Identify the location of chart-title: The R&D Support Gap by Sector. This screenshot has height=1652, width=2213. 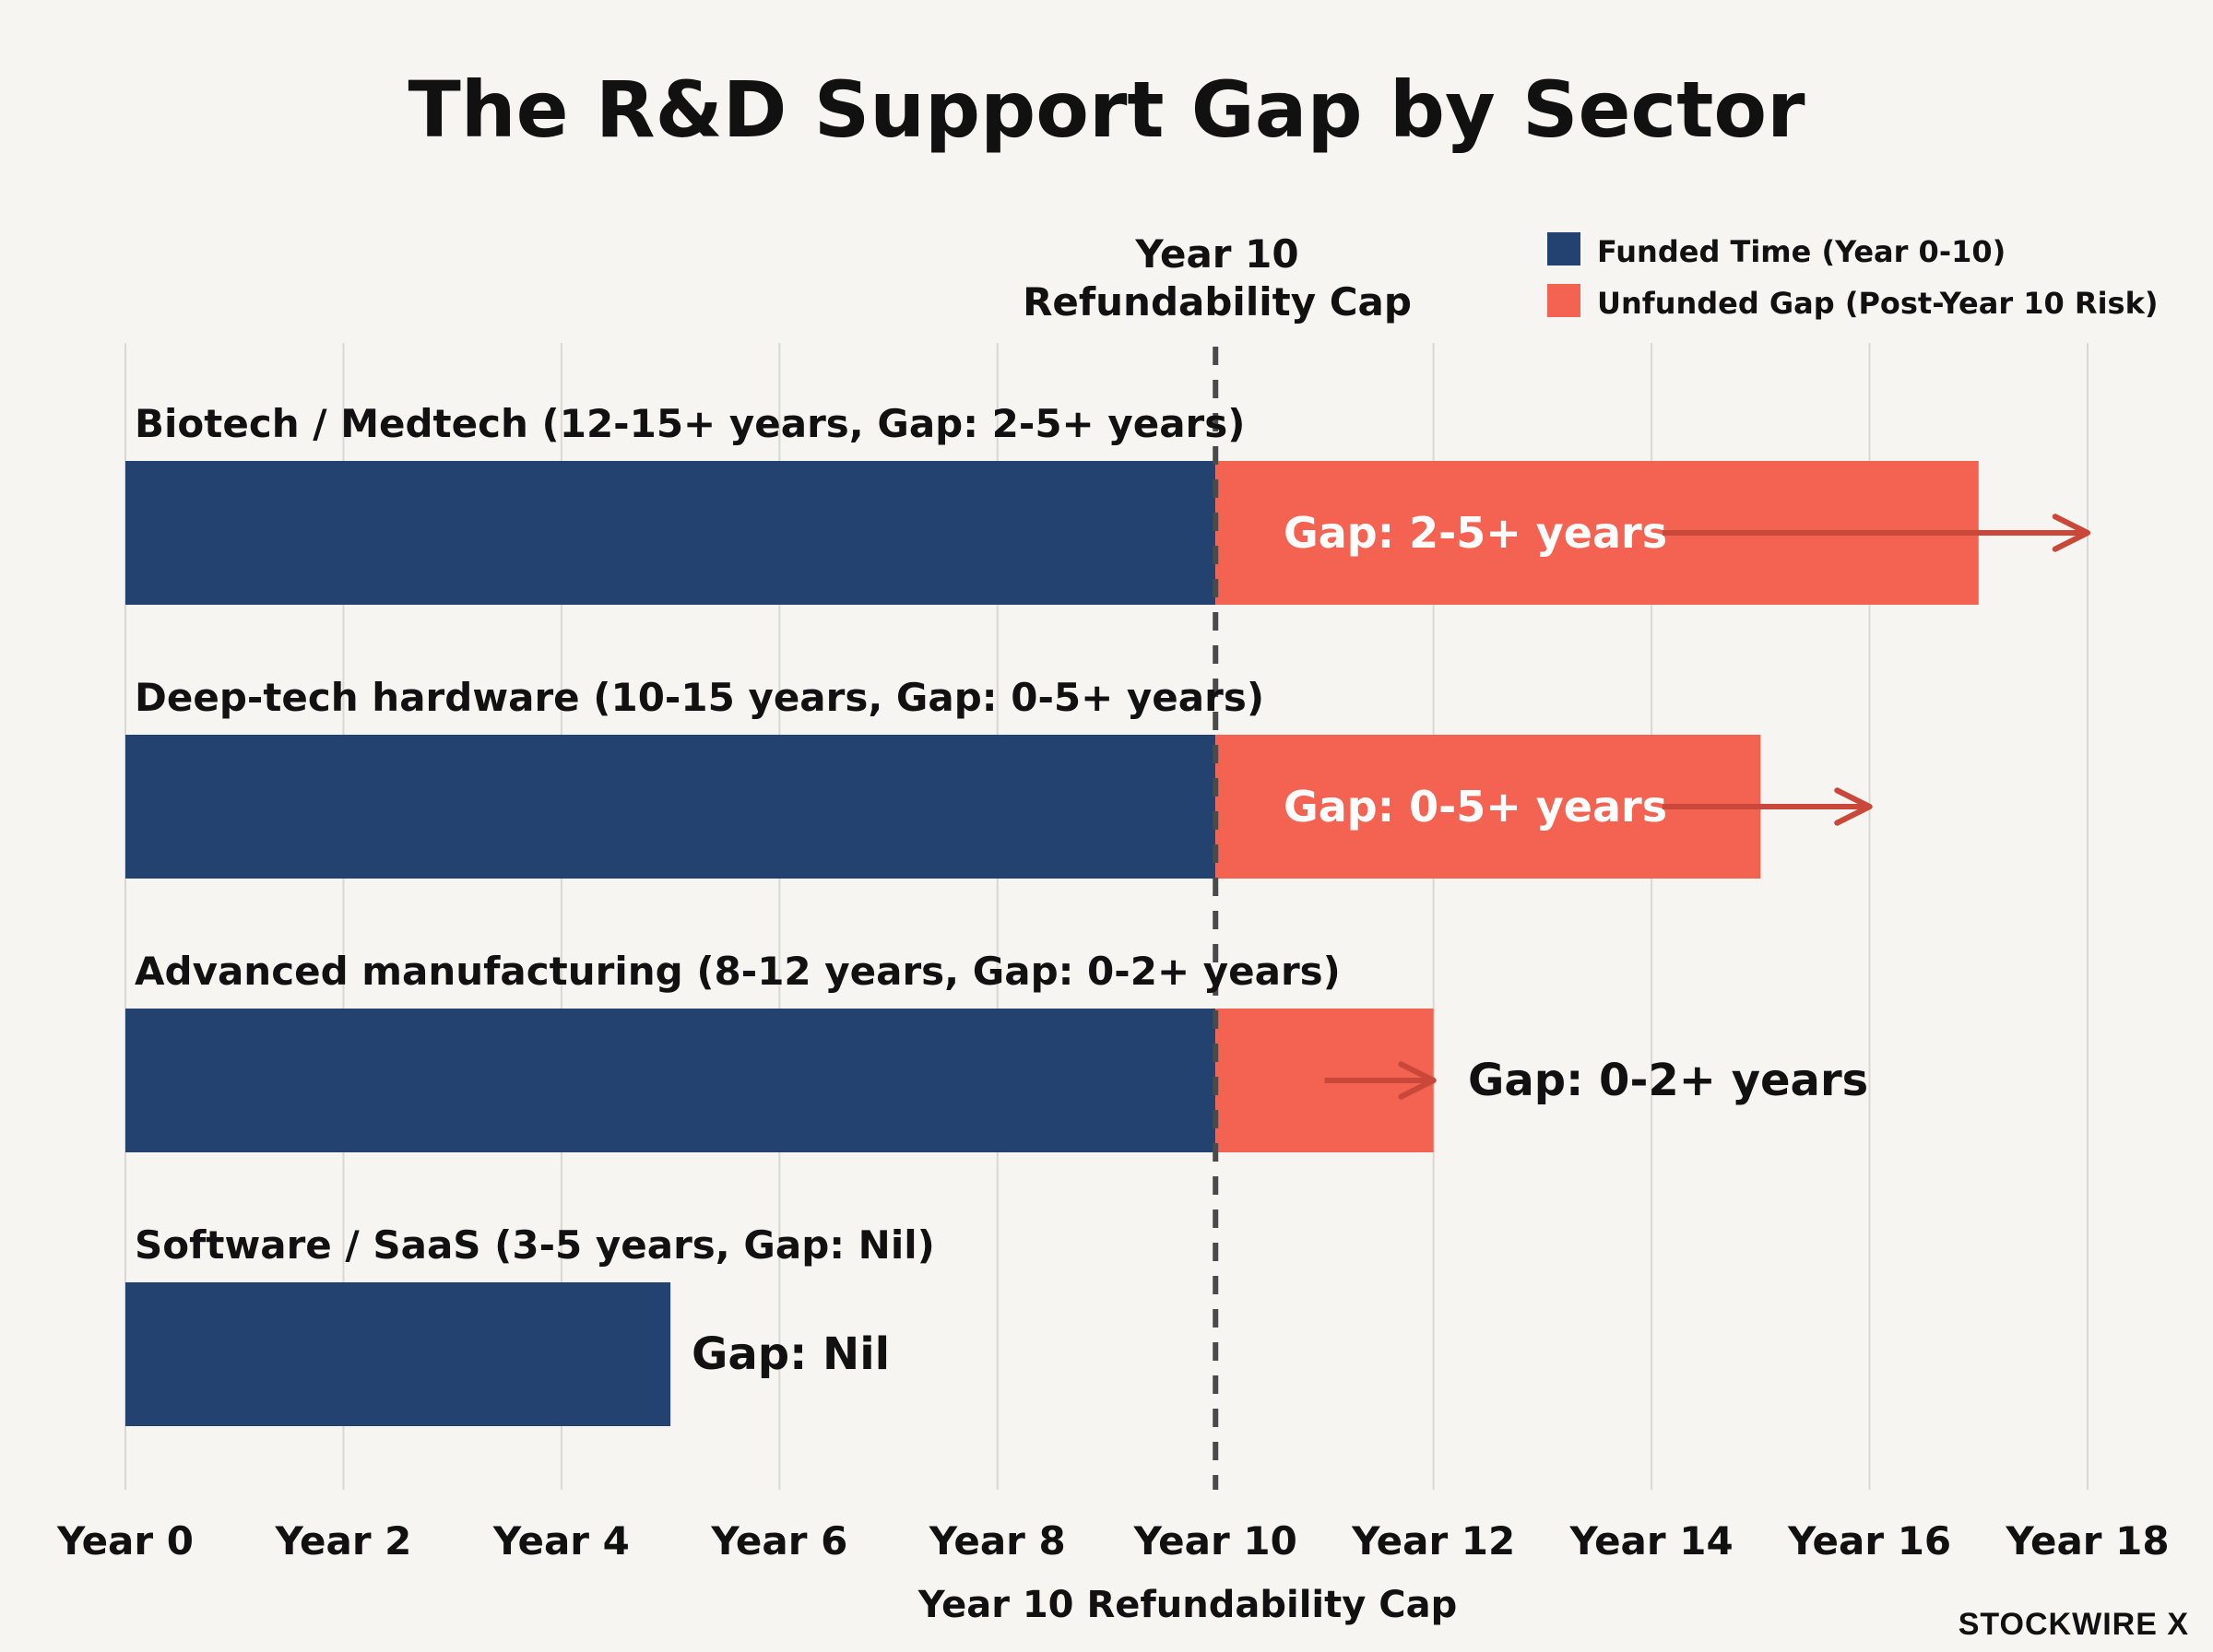
(1107, 110).